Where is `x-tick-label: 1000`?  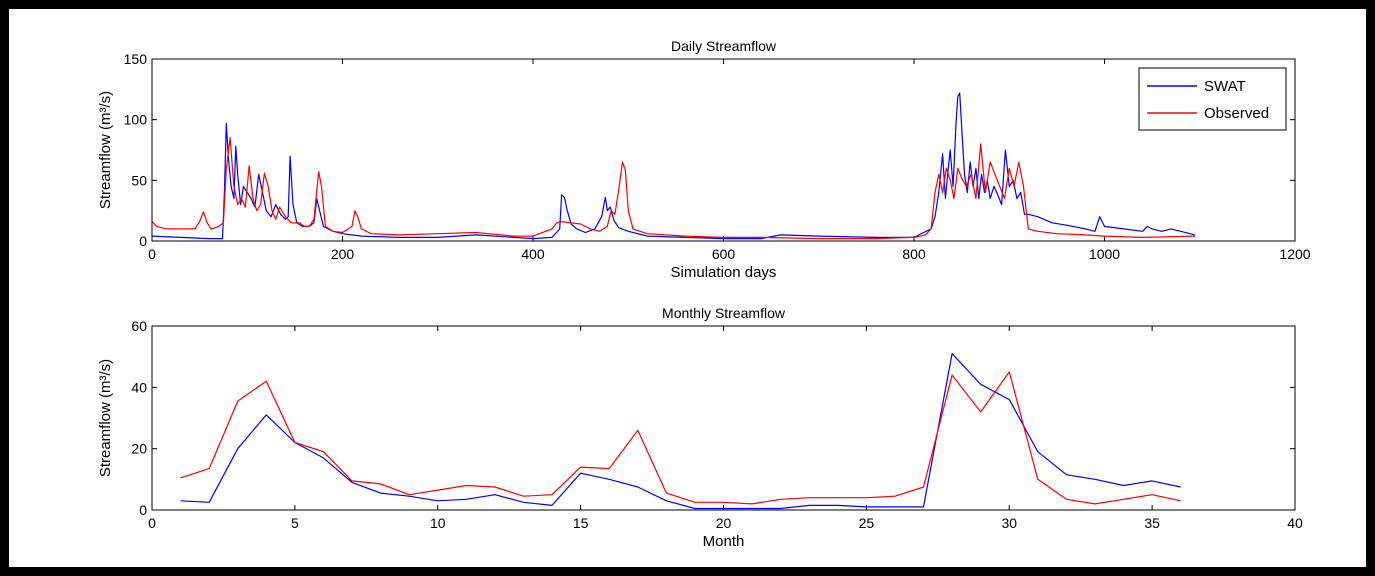
x-tick-label: 1000 is located at coordinates (1104, 254).